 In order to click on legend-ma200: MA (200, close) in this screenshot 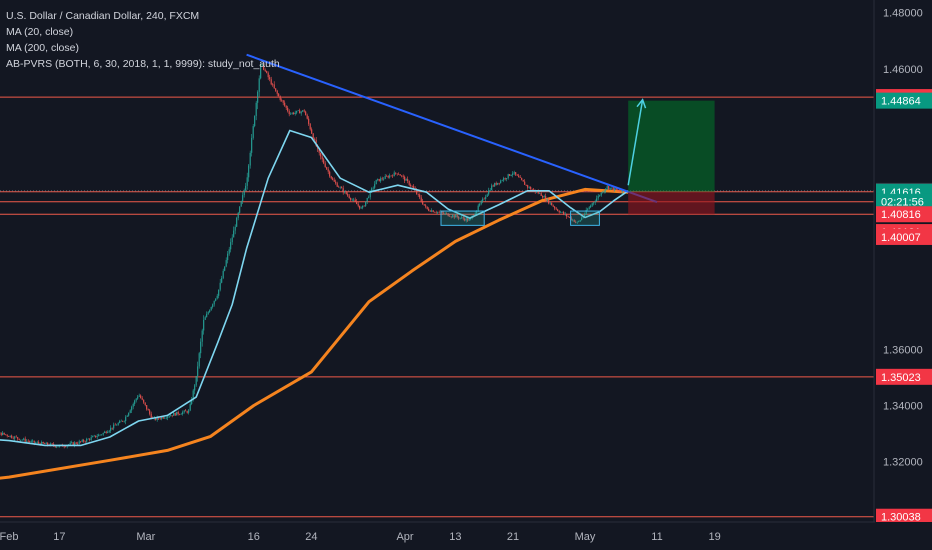, I will do `click(42, 48)`.